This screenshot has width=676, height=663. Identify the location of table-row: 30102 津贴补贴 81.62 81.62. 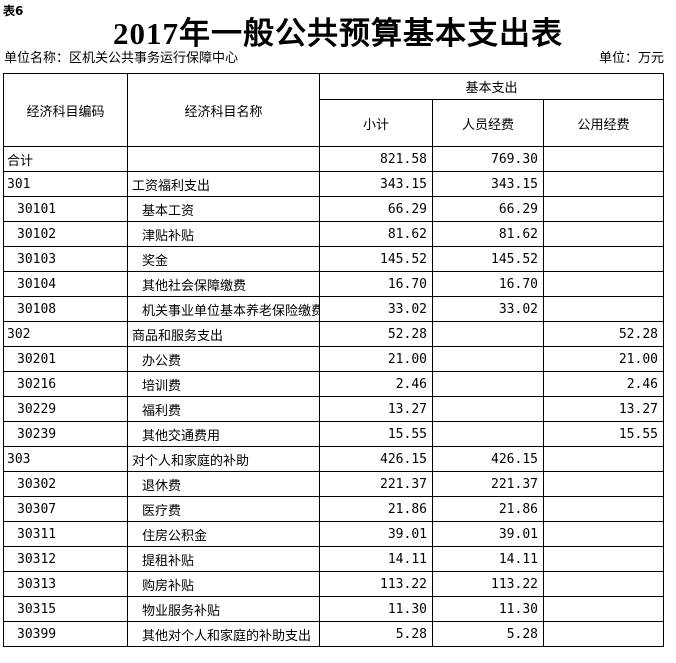
(333, 234).